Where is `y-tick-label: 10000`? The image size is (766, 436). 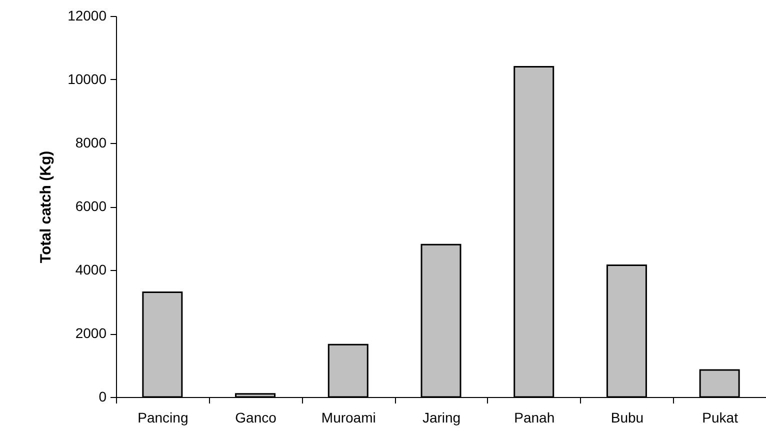
y-tick-label: 10000 is located at coordinates (87, 79).